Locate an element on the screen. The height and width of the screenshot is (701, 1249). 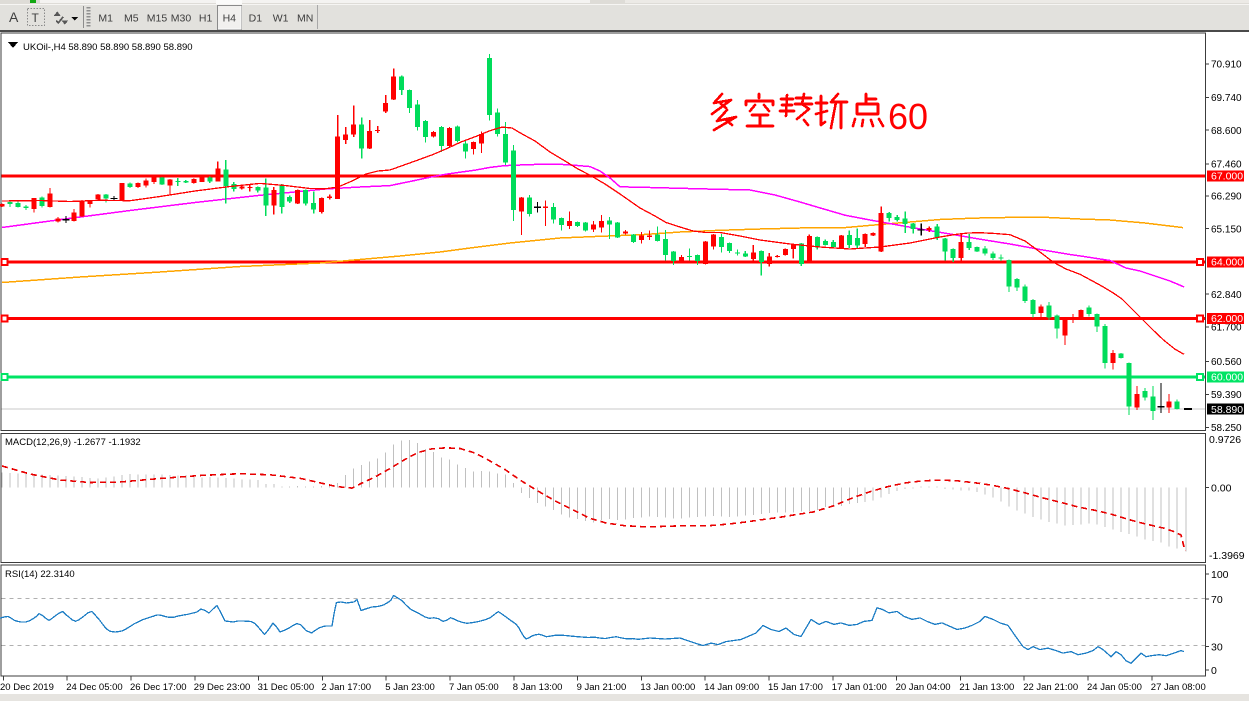
svg-text: 20 Dec 2019 is located at coordinates (27, 687).